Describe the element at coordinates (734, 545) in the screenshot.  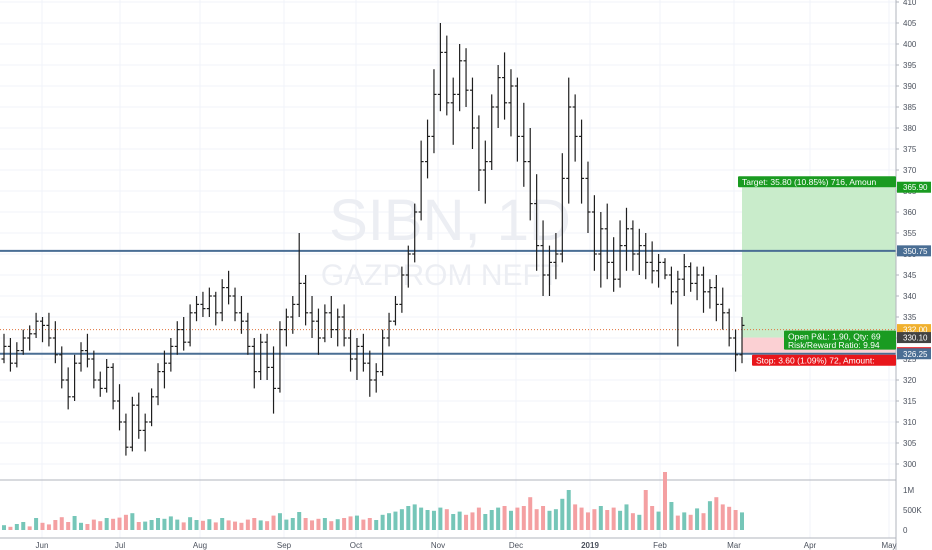
I see `time-tick-label: Mar` at that location.